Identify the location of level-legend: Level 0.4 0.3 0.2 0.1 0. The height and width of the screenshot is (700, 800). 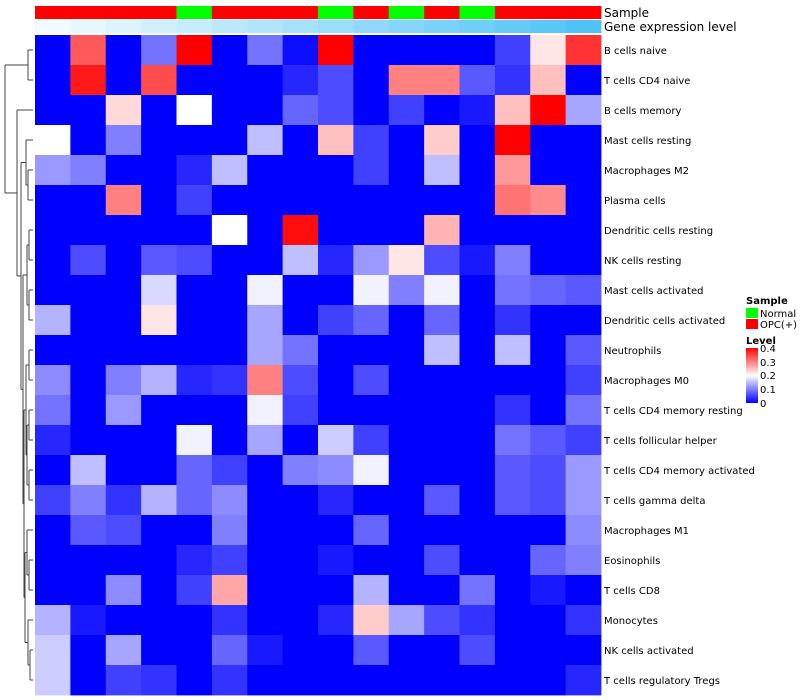
(761, 373).